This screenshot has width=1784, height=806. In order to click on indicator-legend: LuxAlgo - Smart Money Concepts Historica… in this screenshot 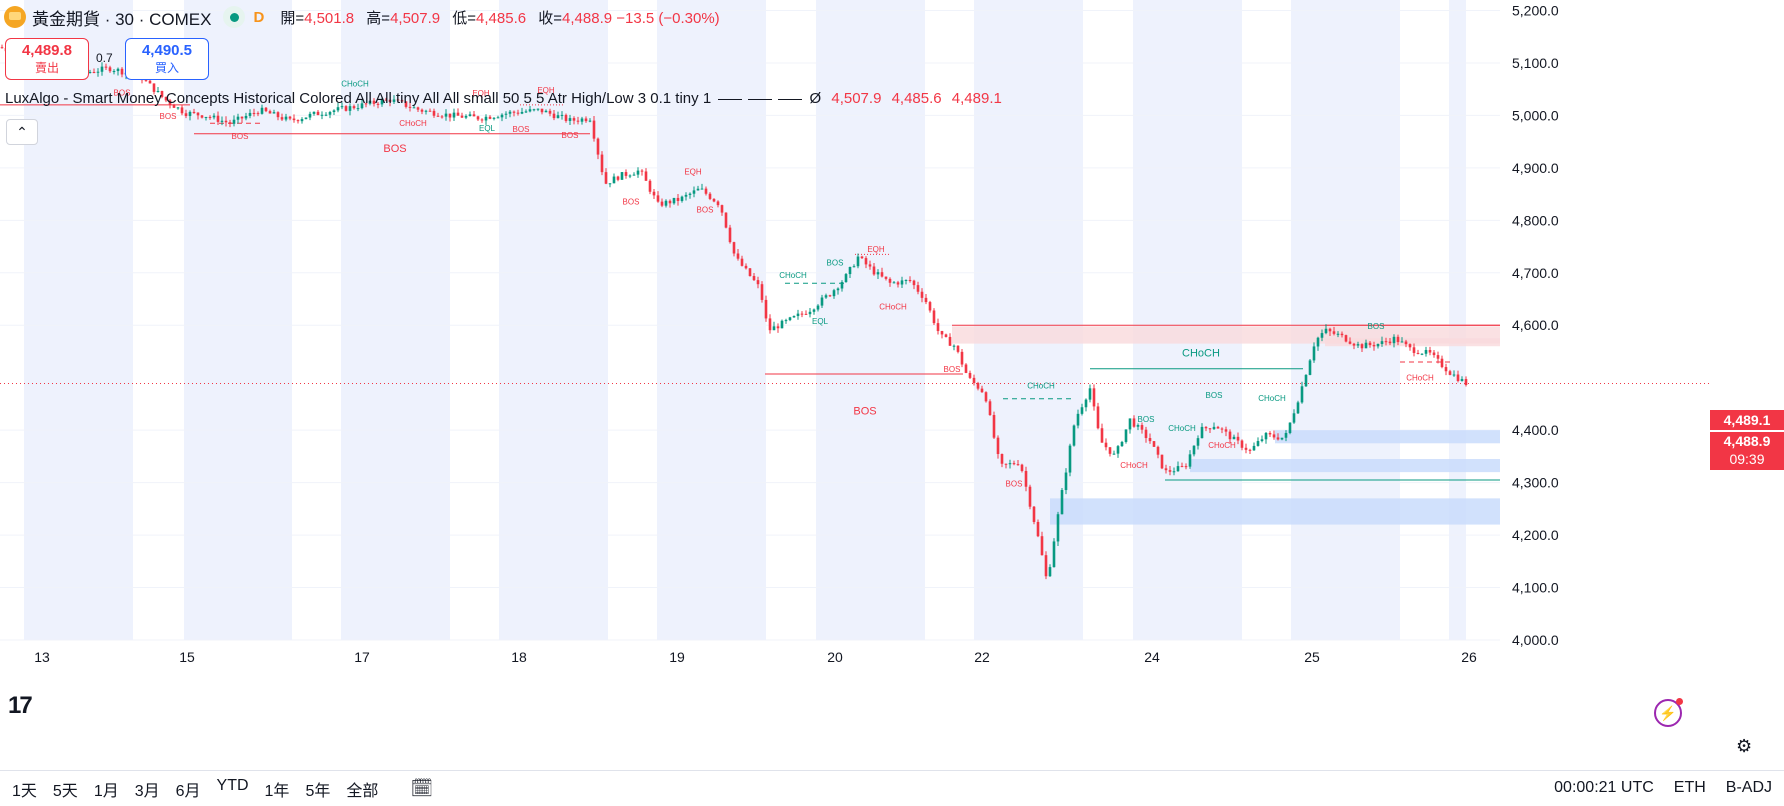, I will do `click(503, 98)`.